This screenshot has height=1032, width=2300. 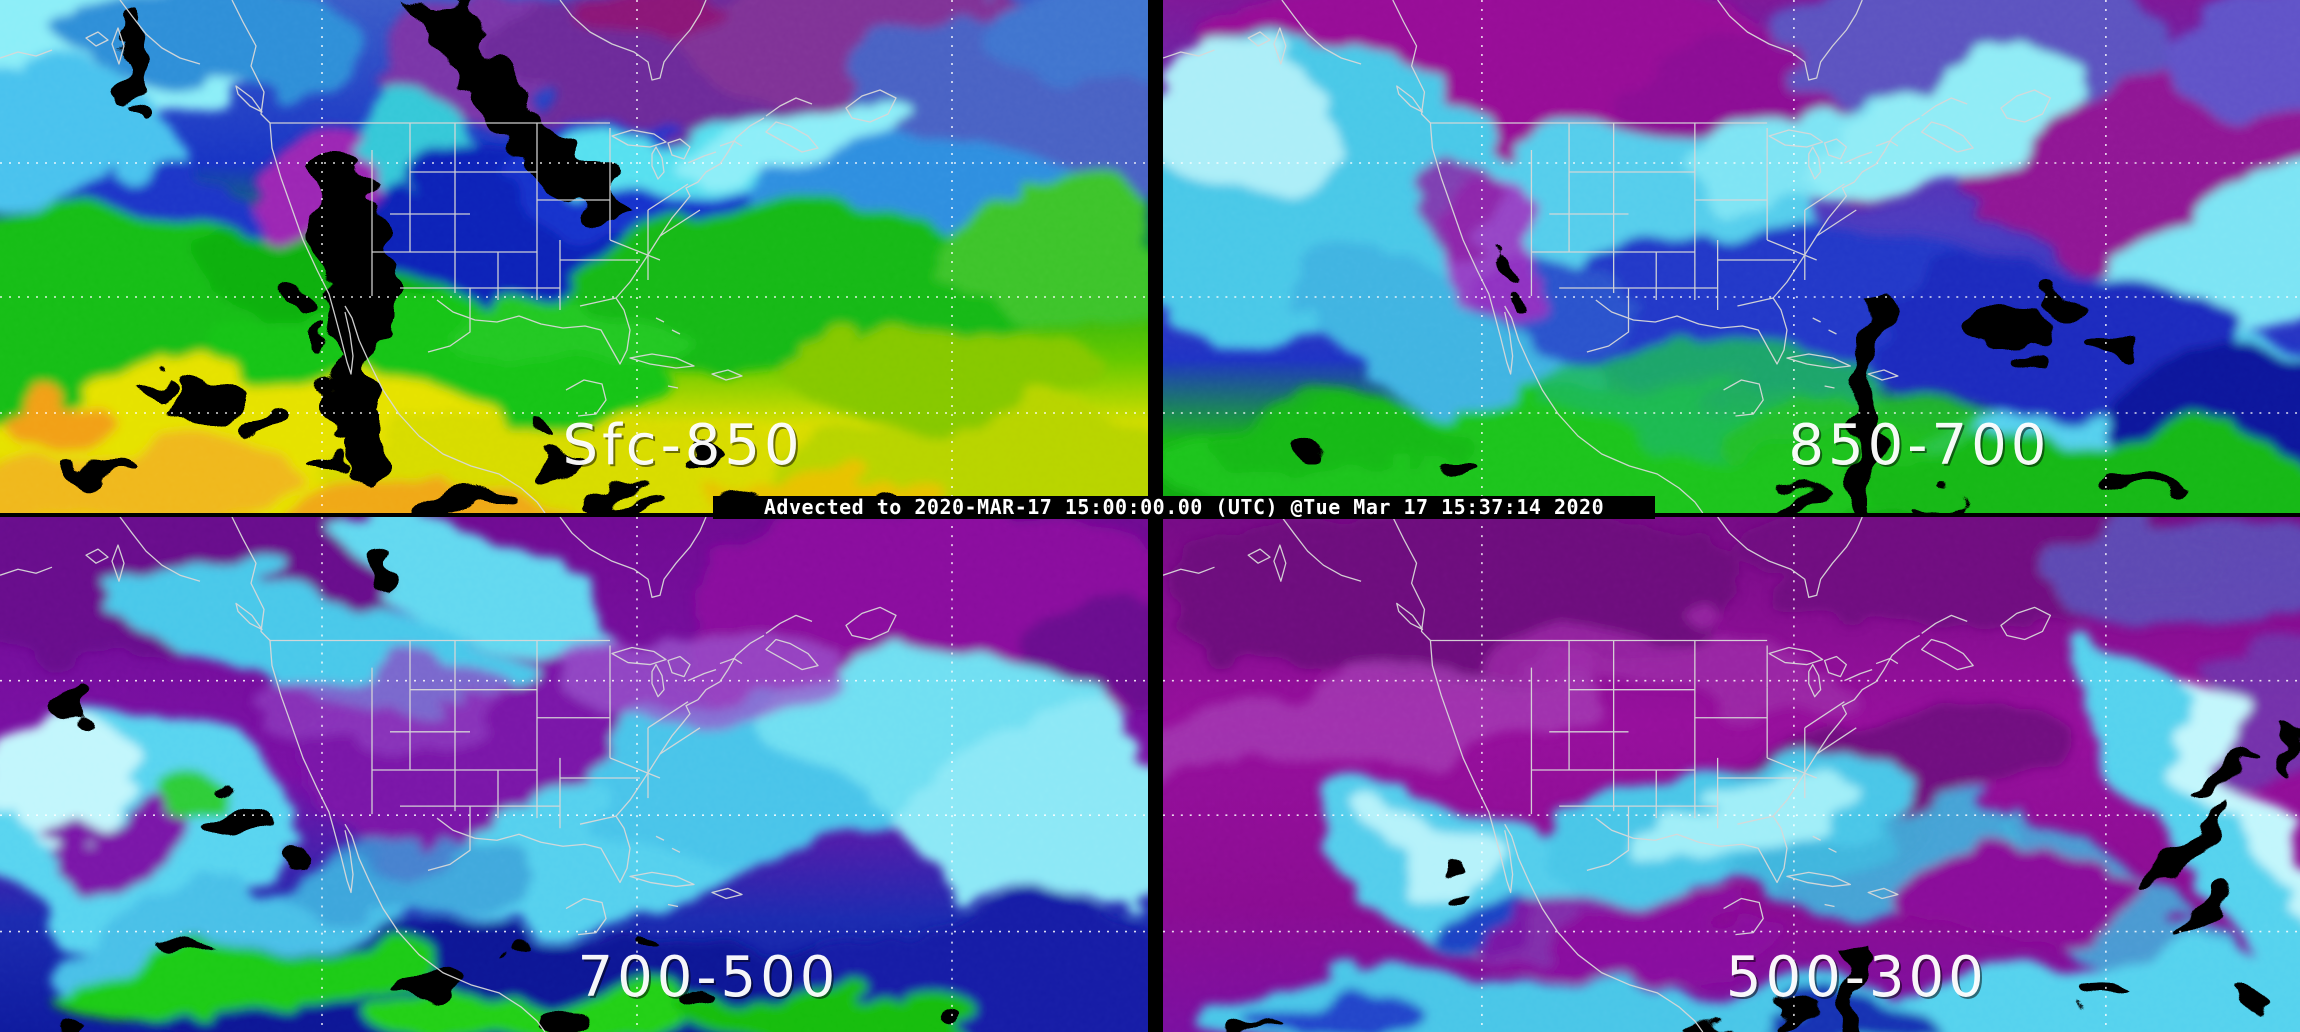 I want to click on panel-label-850-700: 850-700, so click(x=1919, y=445).